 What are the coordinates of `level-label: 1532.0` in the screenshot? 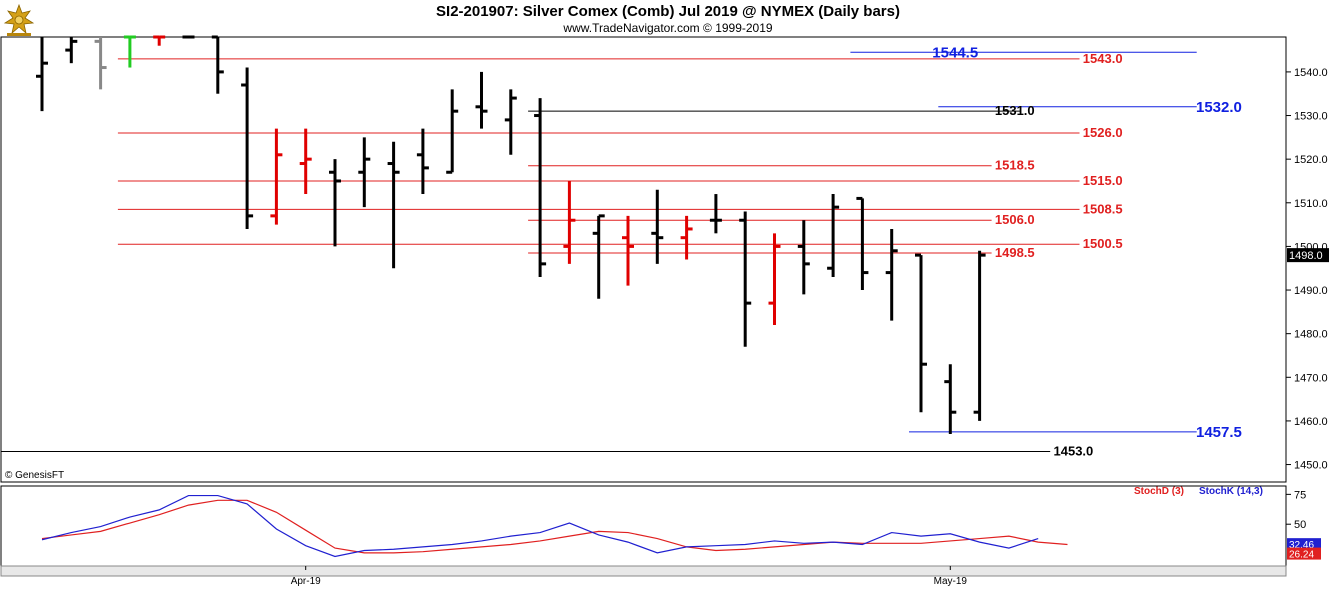 It's located at (1219, 107).